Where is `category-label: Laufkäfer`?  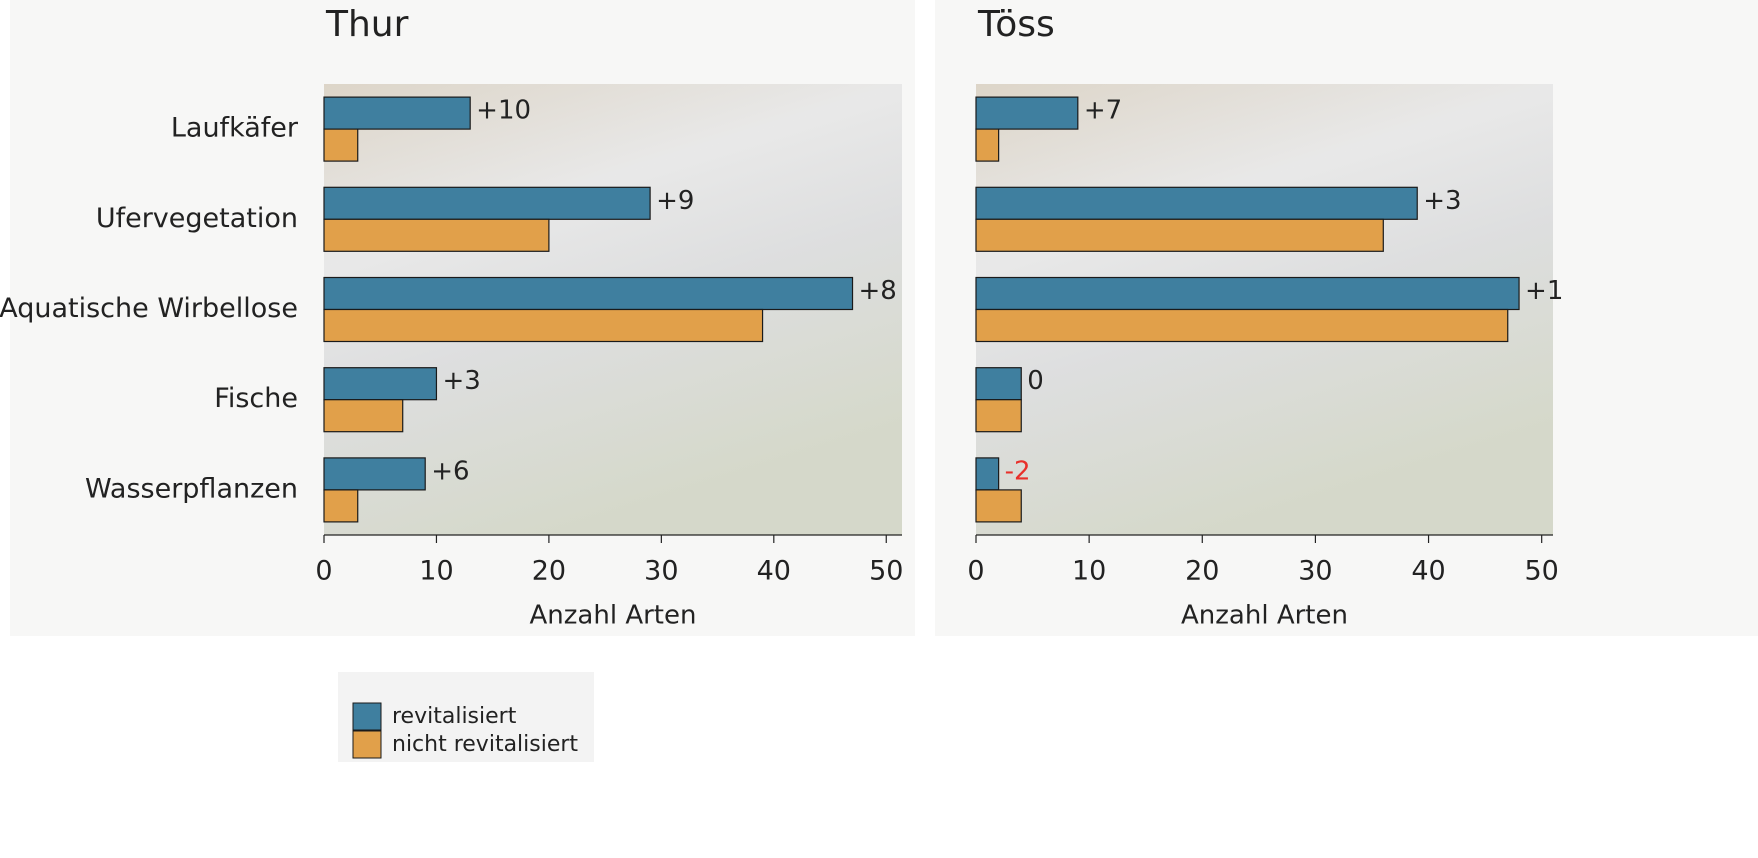
category-label: Laufkäfer is located at coordinates (235, 128).